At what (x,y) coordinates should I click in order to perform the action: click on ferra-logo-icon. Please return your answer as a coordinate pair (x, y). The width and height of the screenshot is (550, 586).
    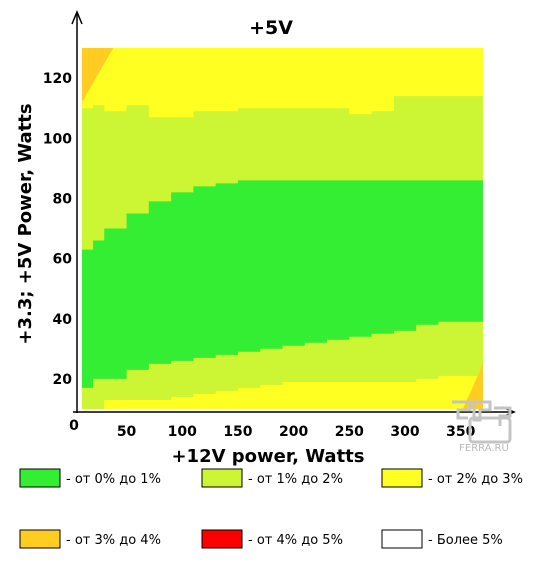
    Looking at the image, I should click on (482, 422).